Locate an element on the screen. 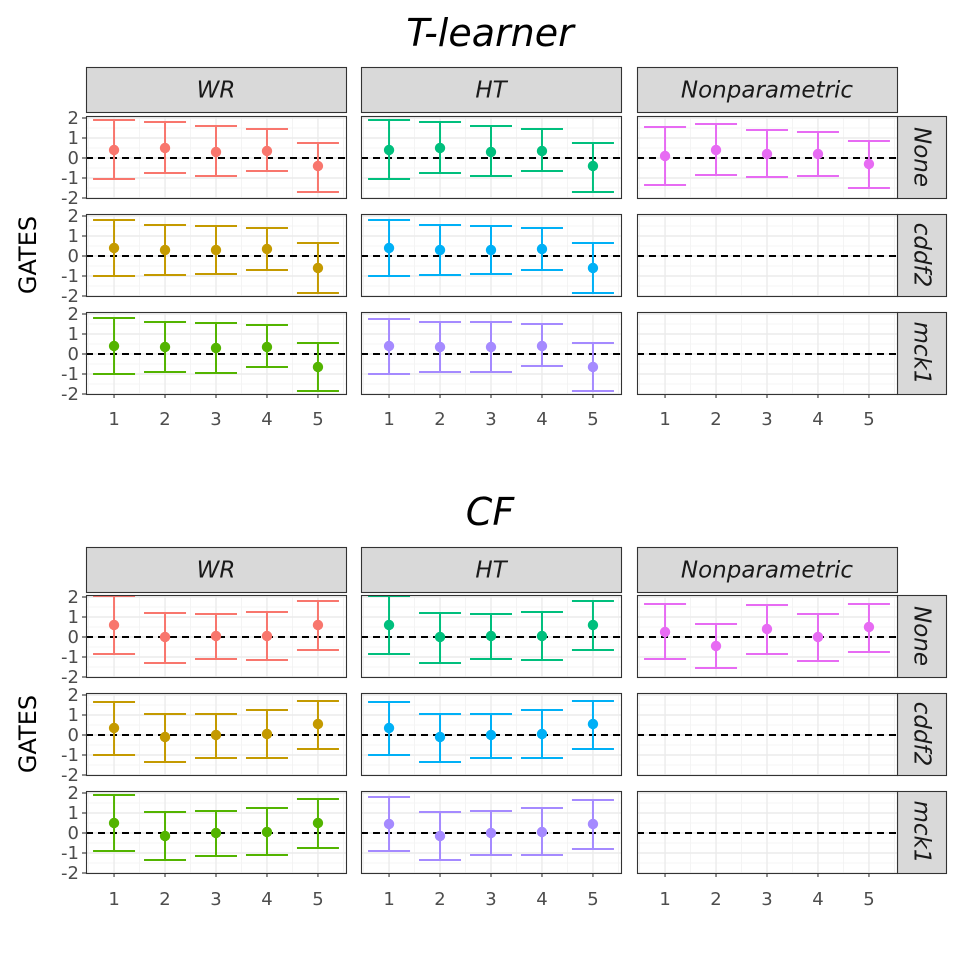 The width and height of the screenshot is (960, 960). row-strip-label: cddf2 is located at coordinates (922, 255).